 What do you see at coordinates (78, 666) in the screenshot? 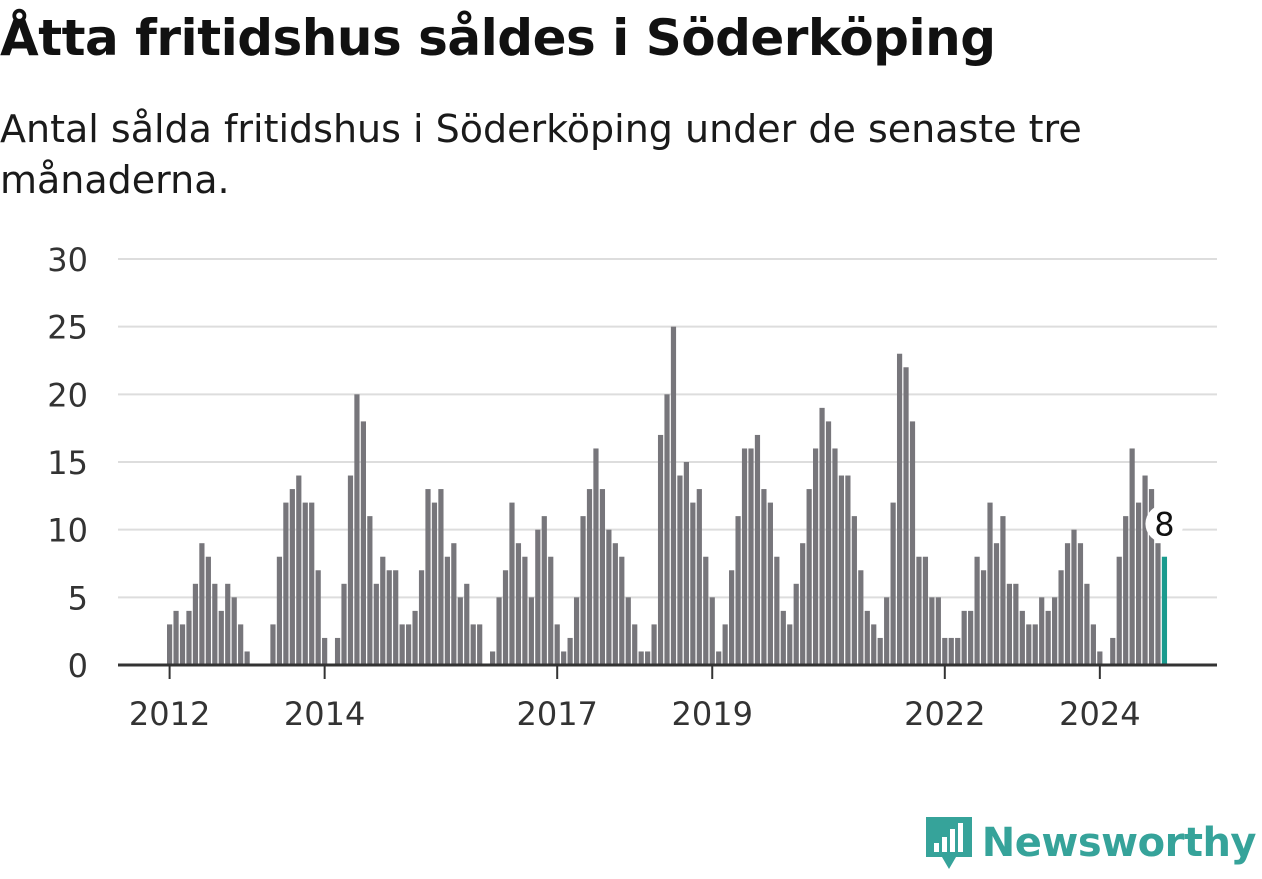
I see `y-tick-label: 0` at bounding box center [78, 666].